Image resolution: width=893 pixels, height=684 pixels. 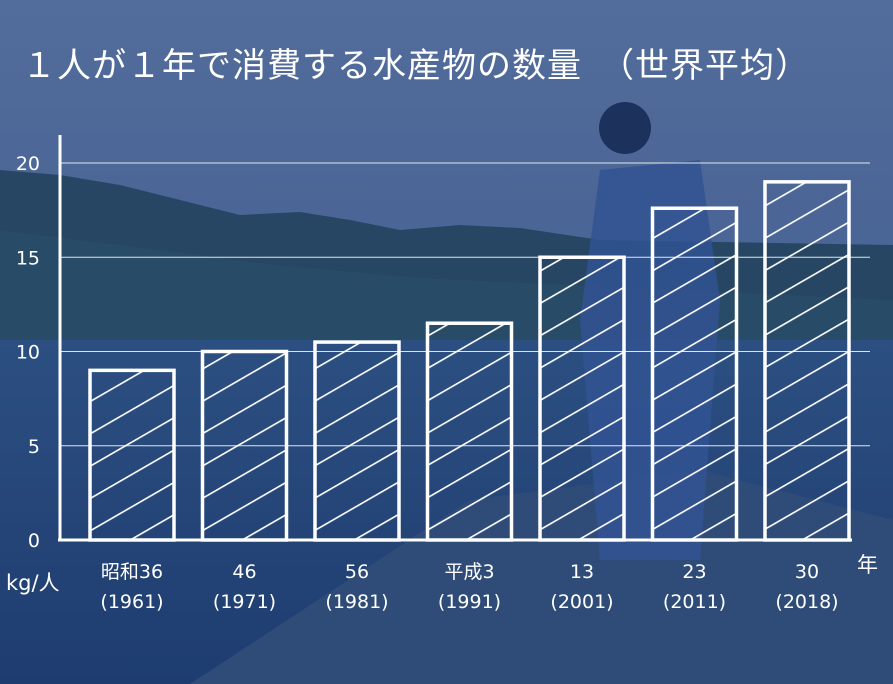 I want to click on x-tick-sublabel: (1991), so click(x=469, y=602).